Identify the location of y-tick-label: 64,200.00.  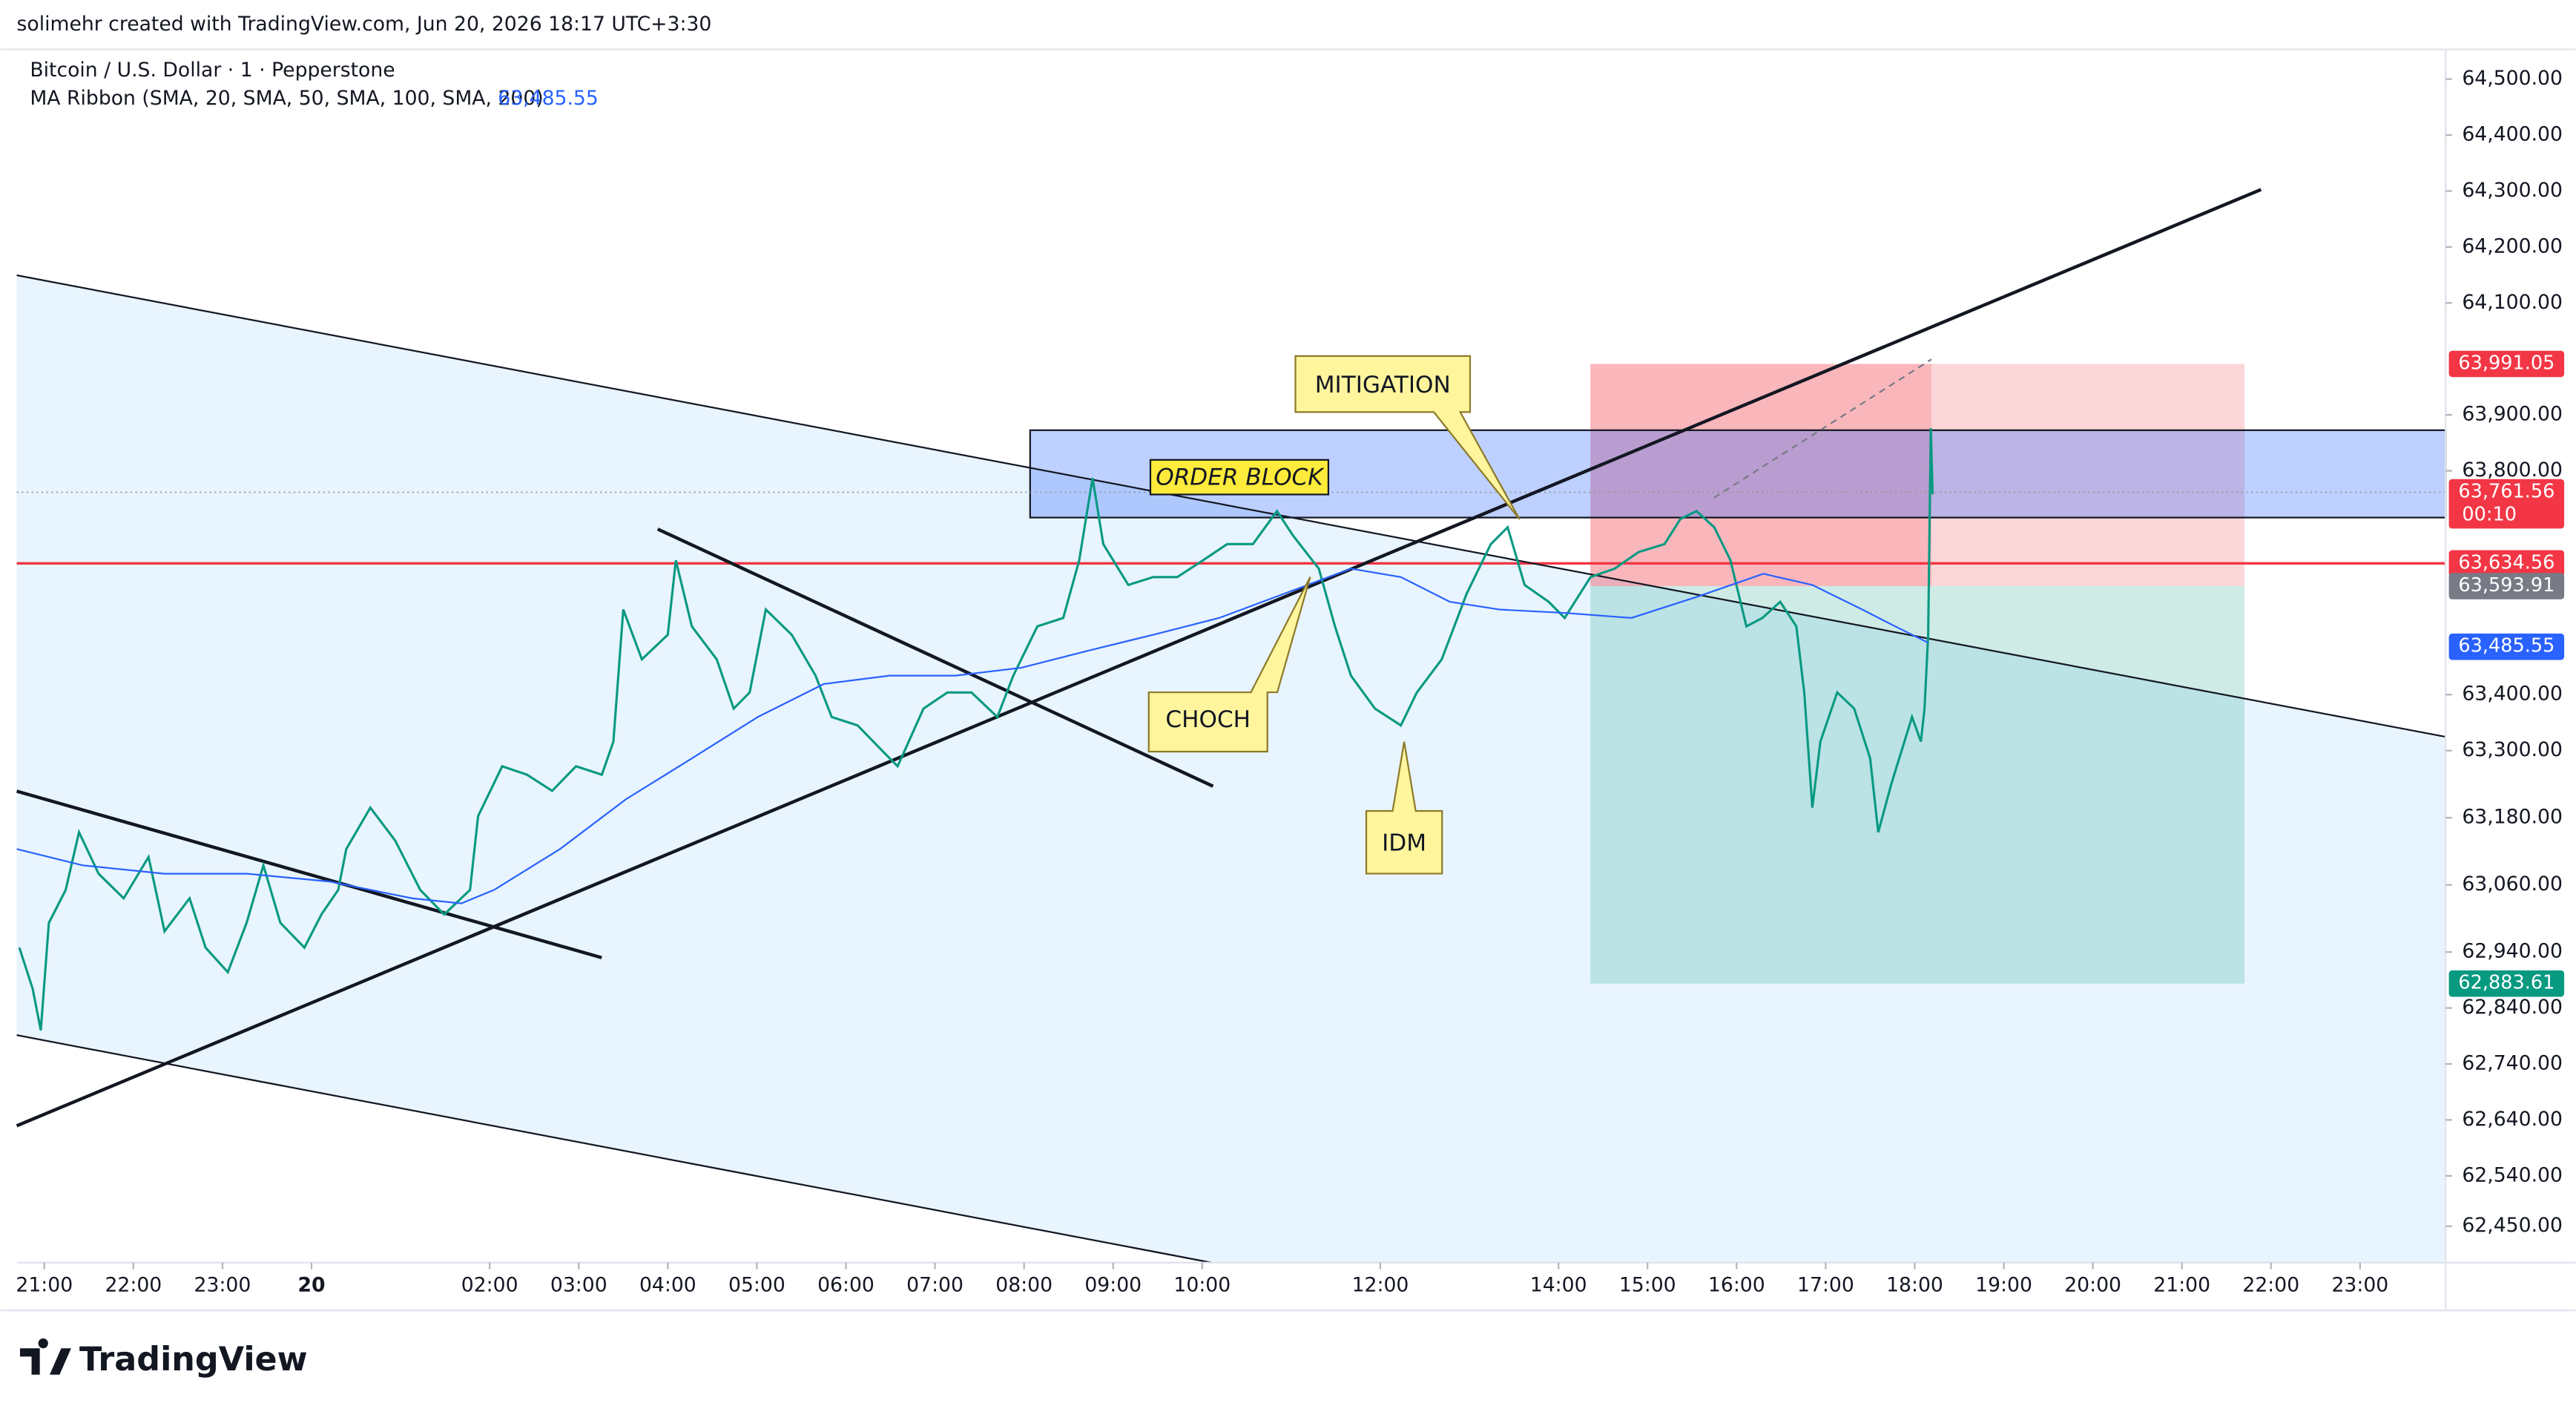
(2513, 245).